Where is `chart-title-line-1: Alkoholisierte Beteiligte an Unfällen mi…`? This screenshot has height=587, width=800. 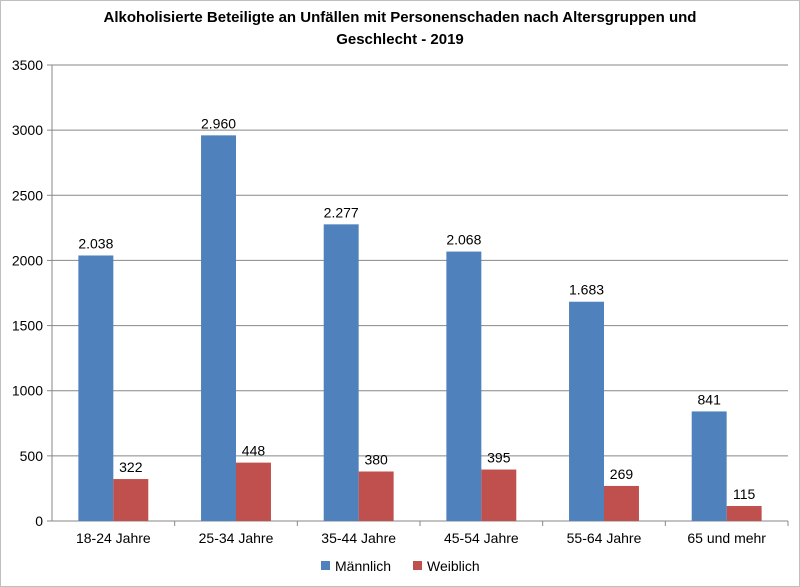
chart-title-line-1: Alkoholisierte Beteiligte an Unfällen mi… is located at coordinates (400, 17).